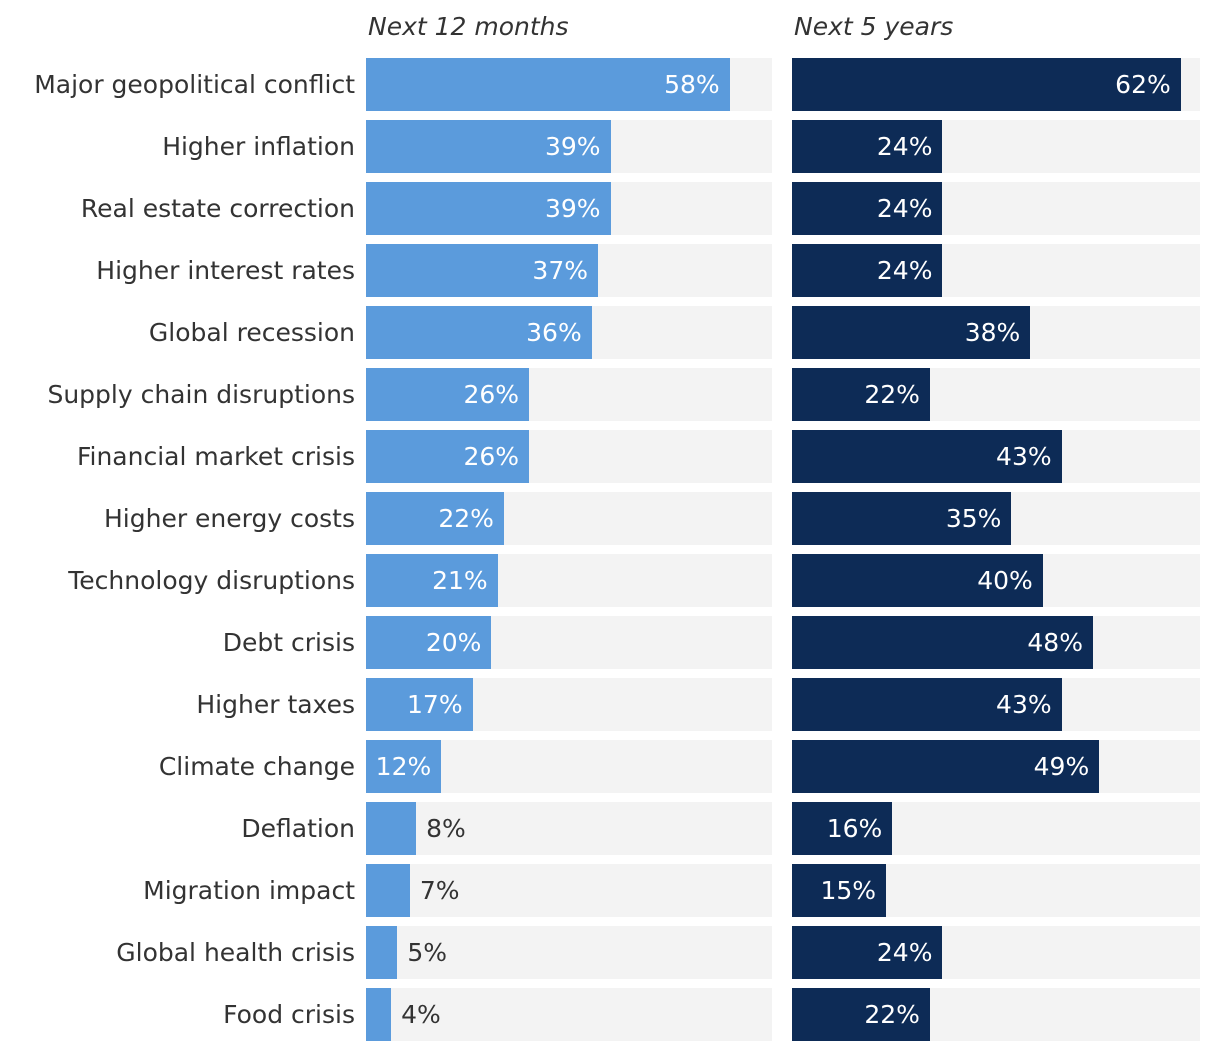  What do you see at coordinates (421, 1014) in the screenshot?
I see `data-label: 4%` at bounding box center [421, 1014].